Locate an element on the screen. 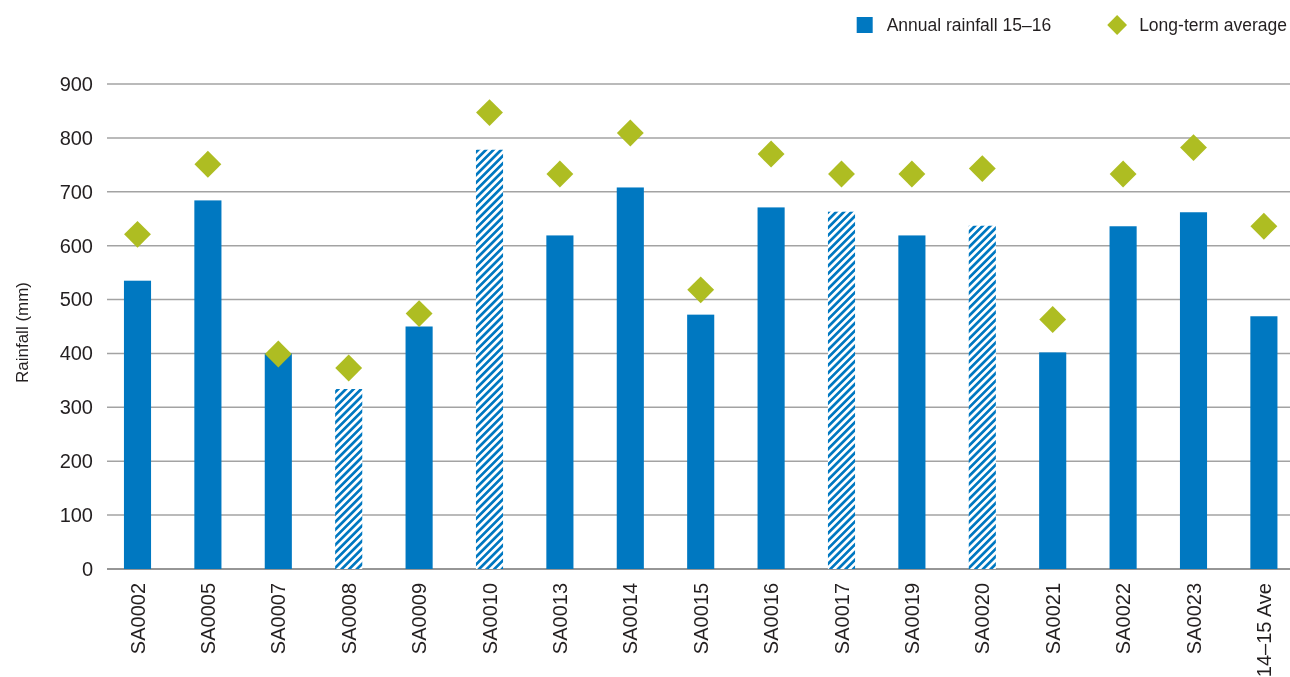  x-tick-label: SA0017 is located at coordinates (841, 619).